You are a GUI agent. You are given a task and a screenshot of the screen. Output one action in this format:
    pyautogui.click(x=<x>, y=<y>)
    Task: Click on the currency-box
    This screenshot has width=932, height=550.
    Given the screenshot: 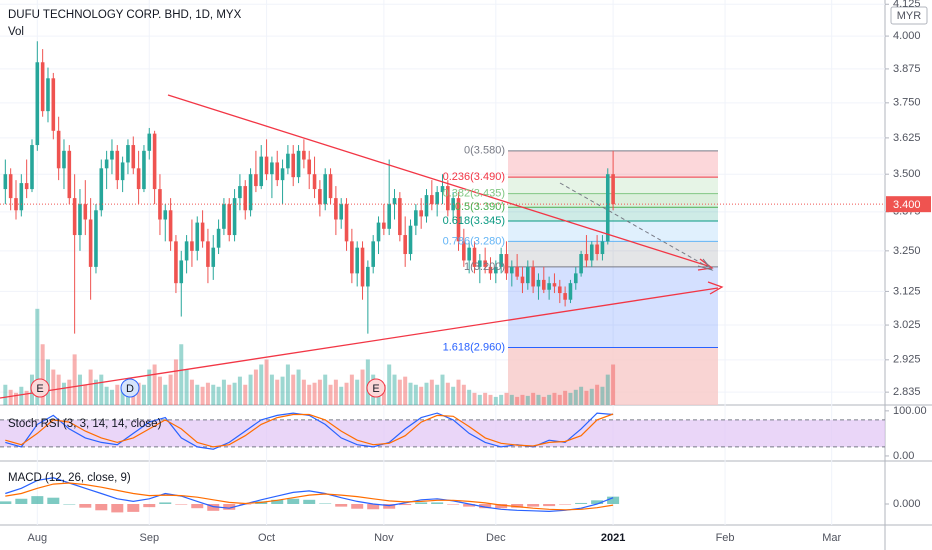 What is the action you would take?
    pyautogui.click(x=909, y=15)
    